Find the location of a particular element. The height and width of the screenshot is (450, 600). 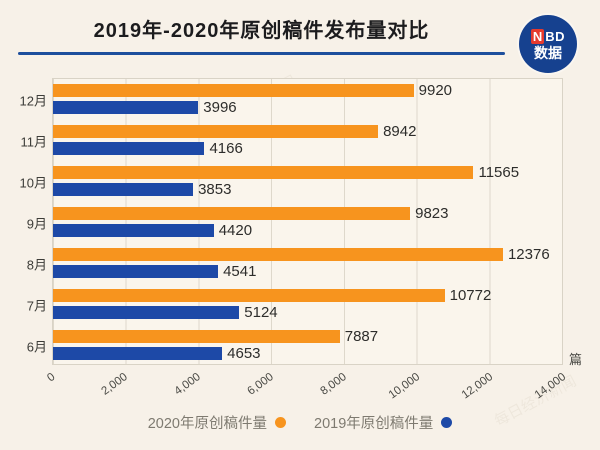

month-label: 11月 is located at coordinates (34, 141).